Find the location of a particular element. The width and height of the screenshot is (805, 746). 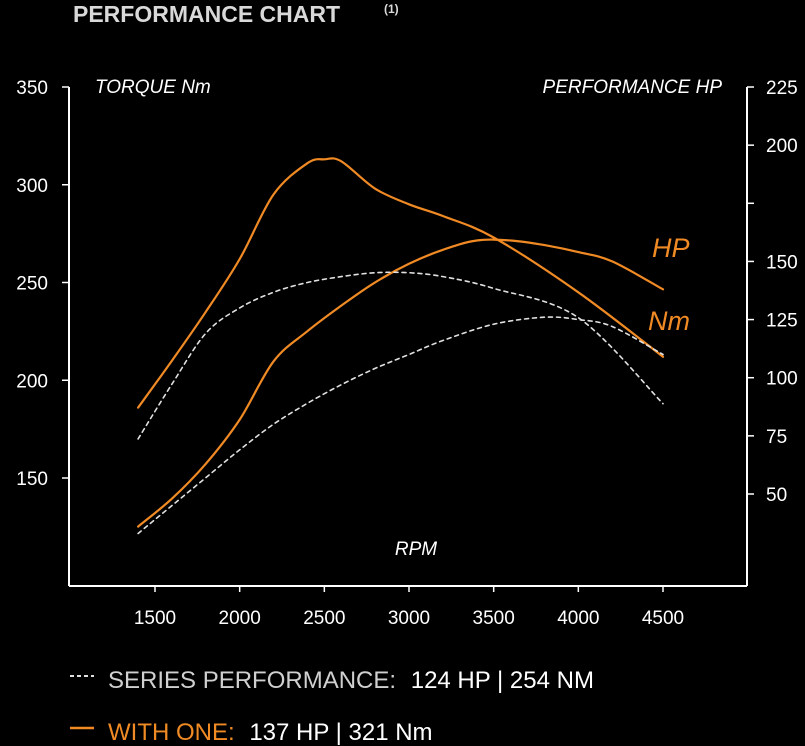

series-line-series-torque is located at coordinates (400, 355).